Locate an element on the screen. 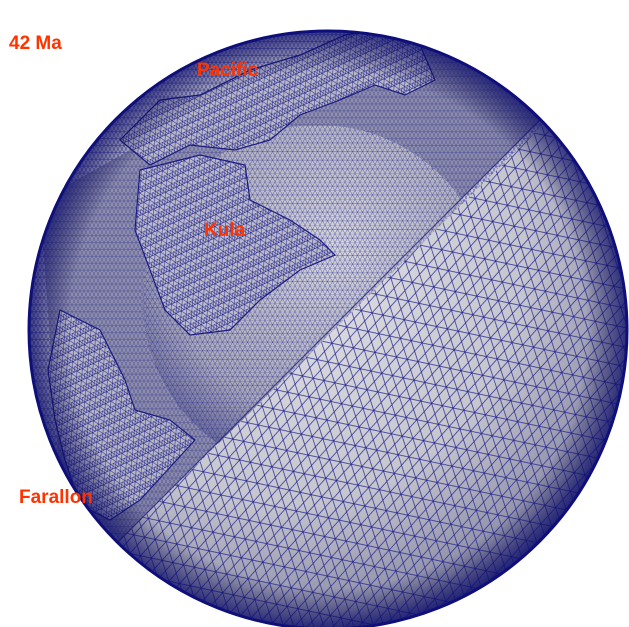  plate-label-pacific: Pacific is located at coordinates (228, 70).